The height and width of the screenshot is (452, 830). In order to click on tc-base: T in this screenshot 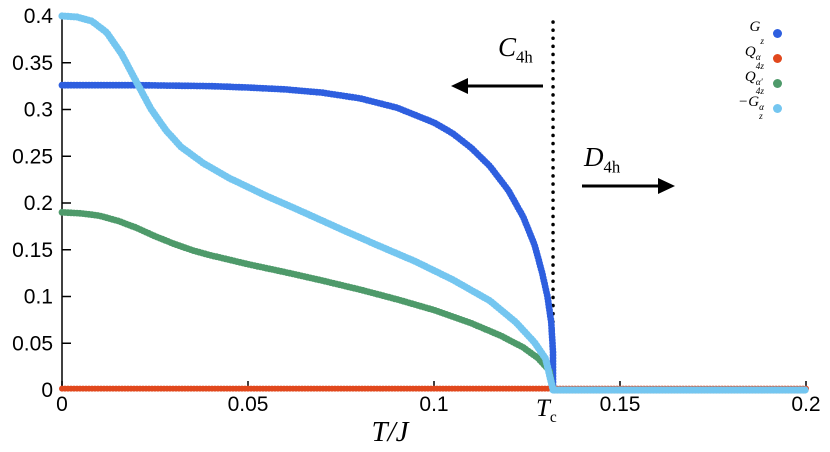, I will do `click(543, 408)`.